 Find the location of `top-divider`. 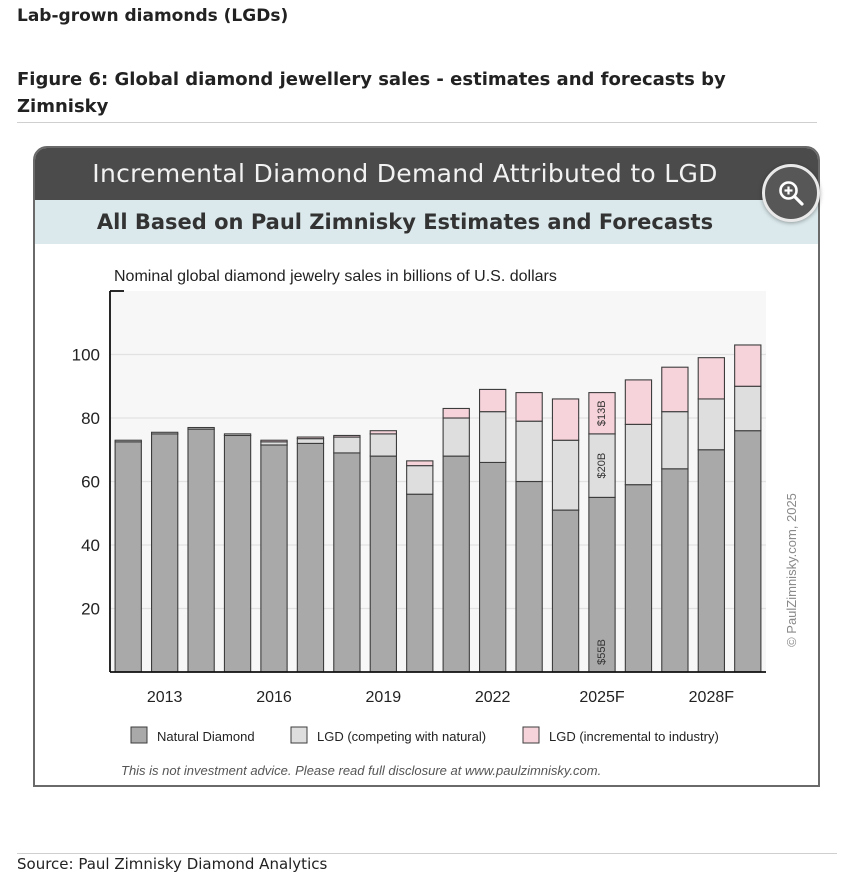

top-divider is located at coordinates (417, 122).